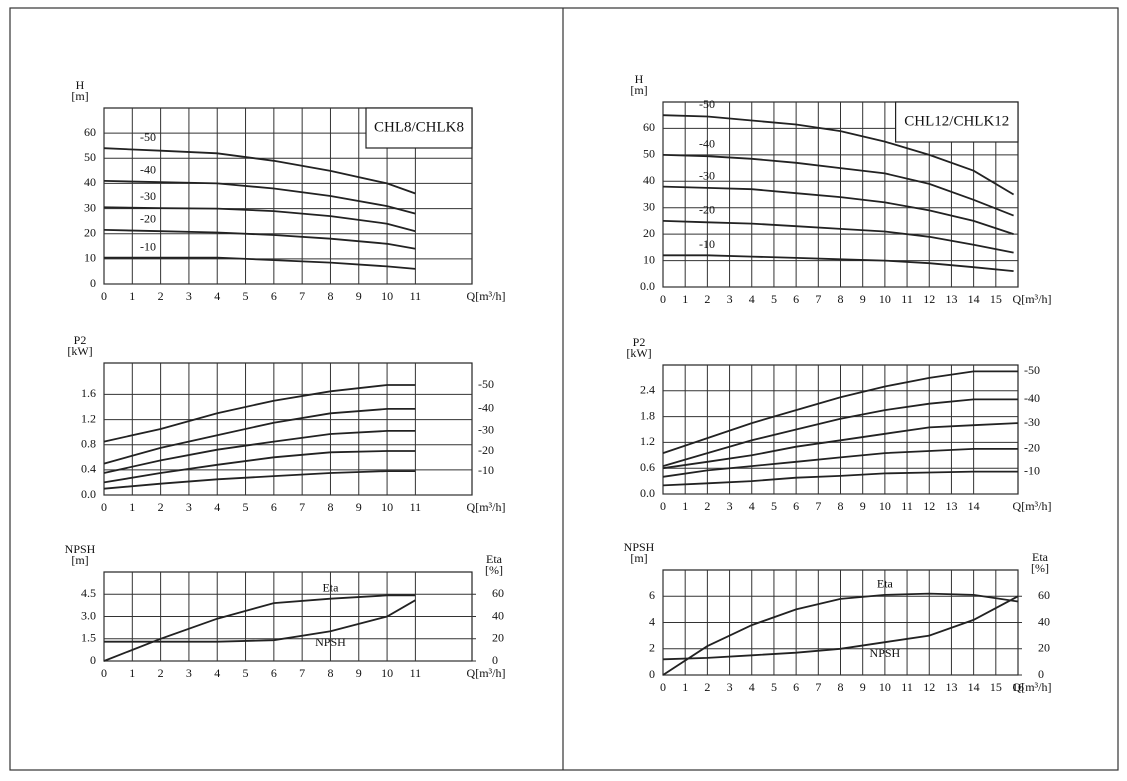  I want to click on y-tick-label: 1.8, so click(647, 415).